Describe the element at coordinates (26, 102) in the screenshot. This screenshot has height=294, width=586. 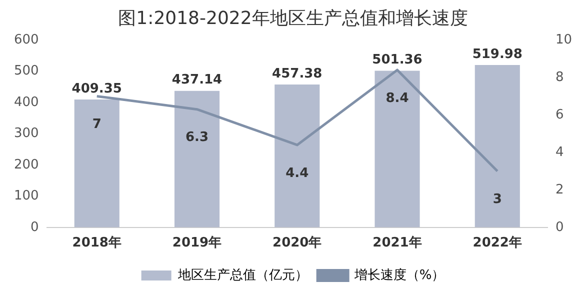
I see `y-tick-label: 400` at that location.